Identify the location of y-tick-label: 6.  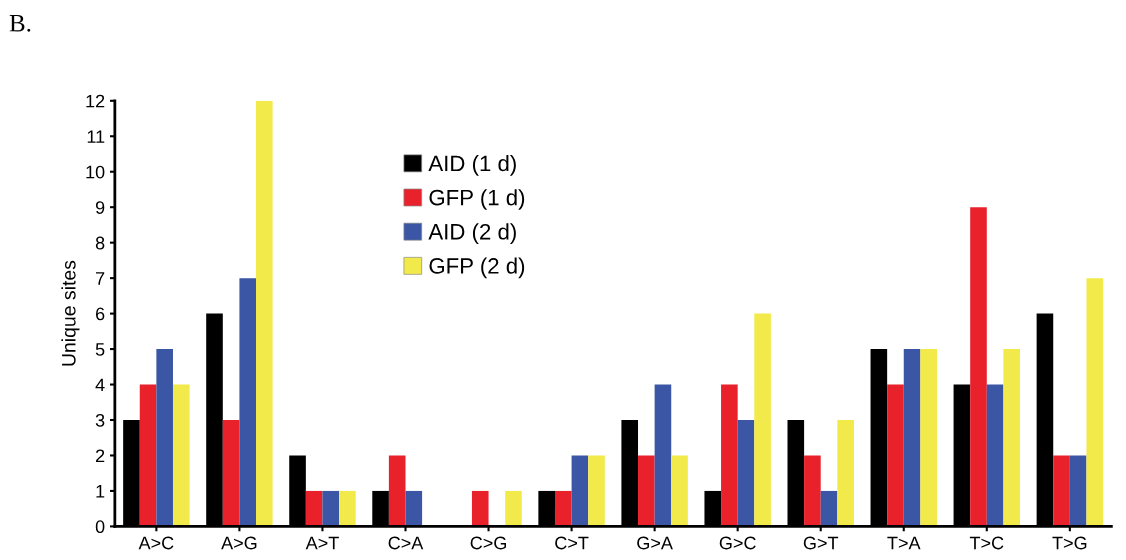
(100, 314).